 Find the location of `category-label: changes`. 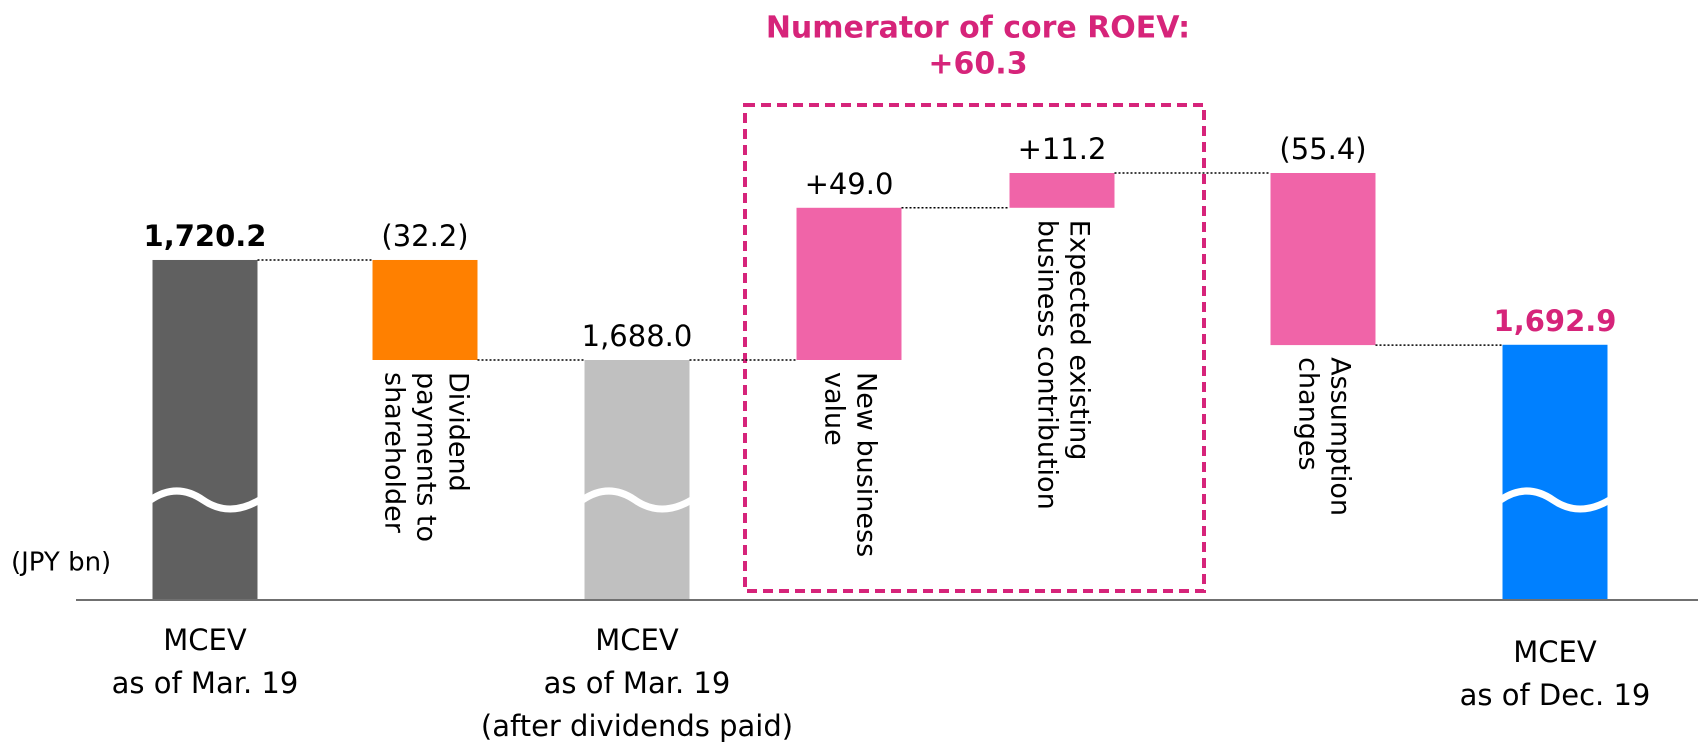

category-label: changes is located at coordinates (1308, 413).